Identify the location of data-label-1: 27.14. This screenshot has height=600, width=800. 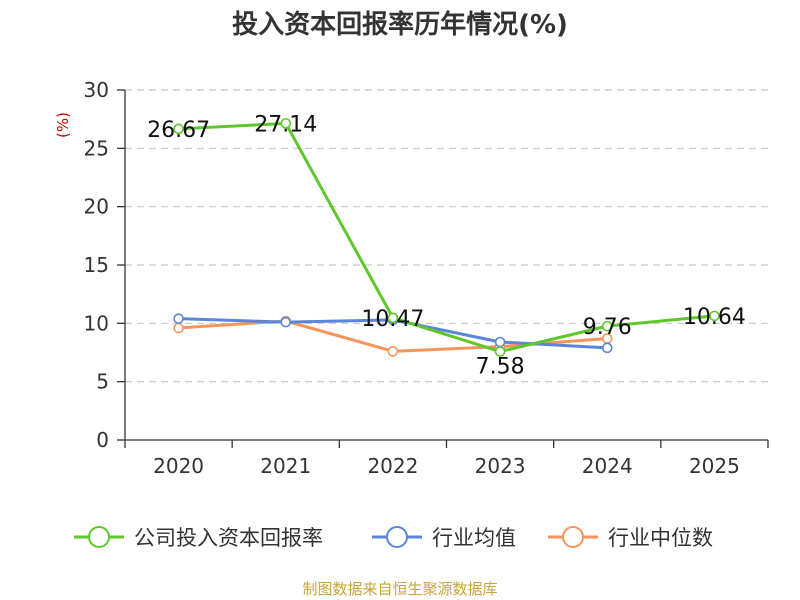
(285, 124).